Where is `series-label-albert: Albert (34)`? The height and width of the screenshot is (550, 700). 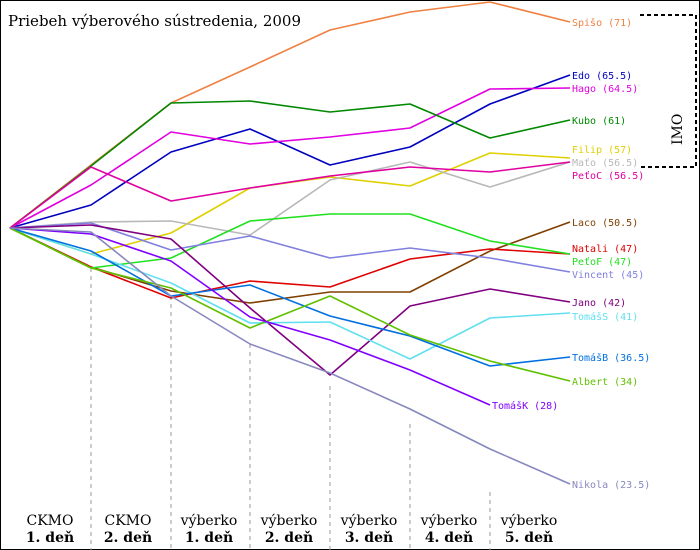 series-label-albert: Albert (34) is located at coordinates (605, 382).